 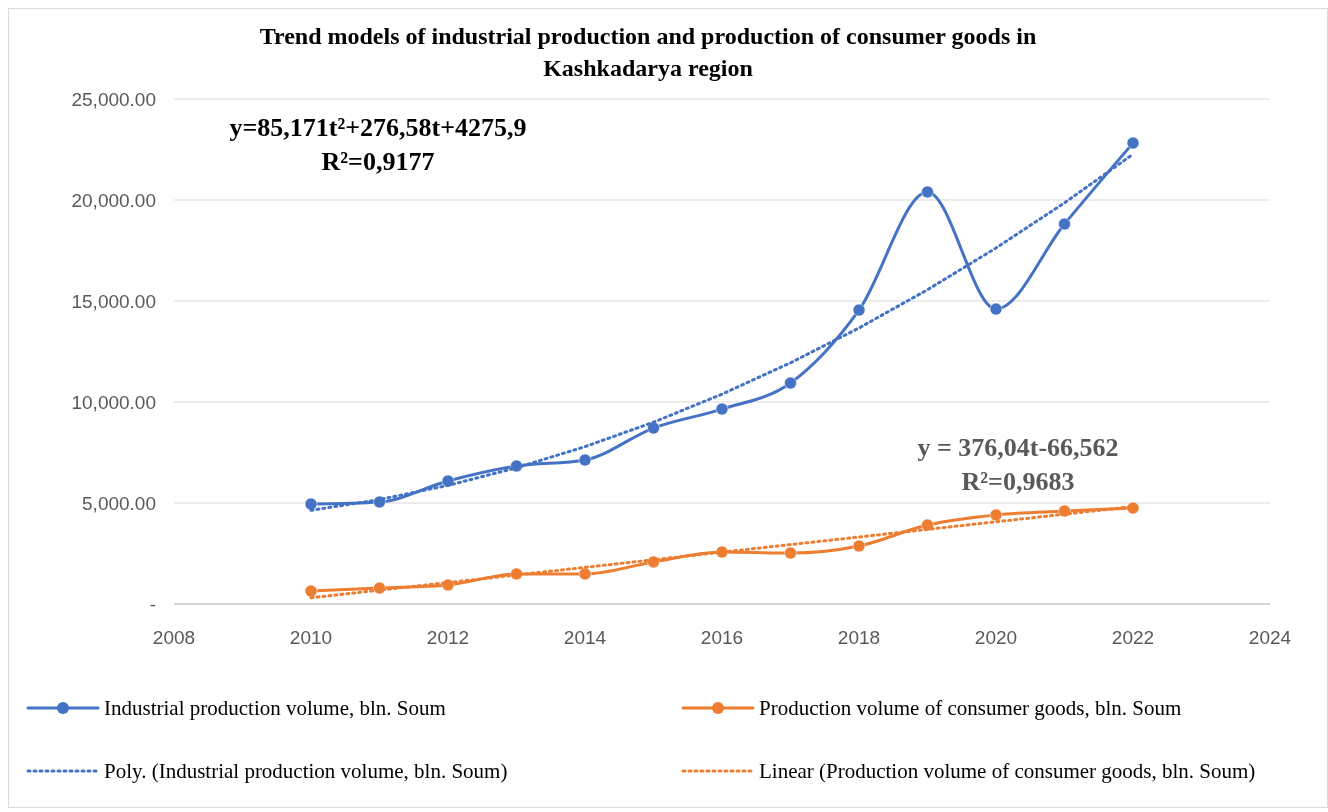 What do you see at coordinates (119, 503) in the screenshot?
I see `y-tick-label: 5,000.00` at bounding box center [119, 503].